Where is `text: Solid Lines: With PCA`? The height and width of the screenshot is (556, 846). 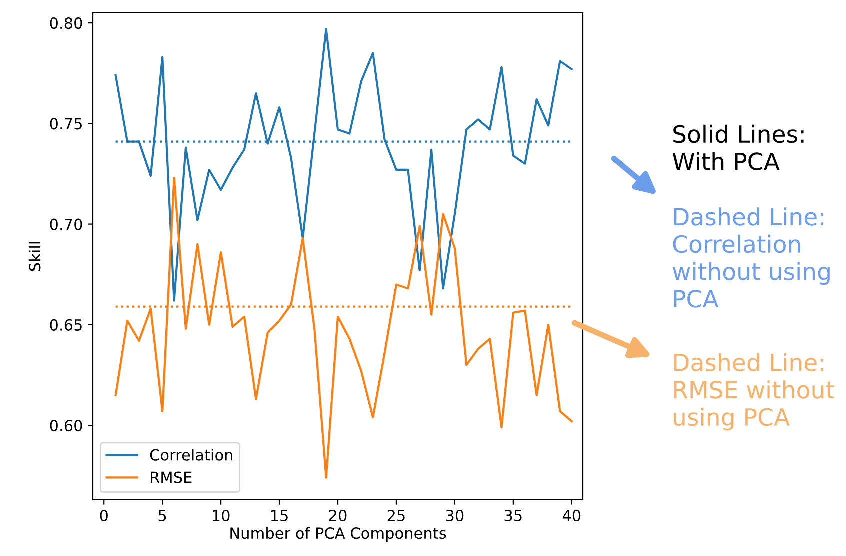 text: Solid Lines: With PCA is located at coordinates (738, 147).